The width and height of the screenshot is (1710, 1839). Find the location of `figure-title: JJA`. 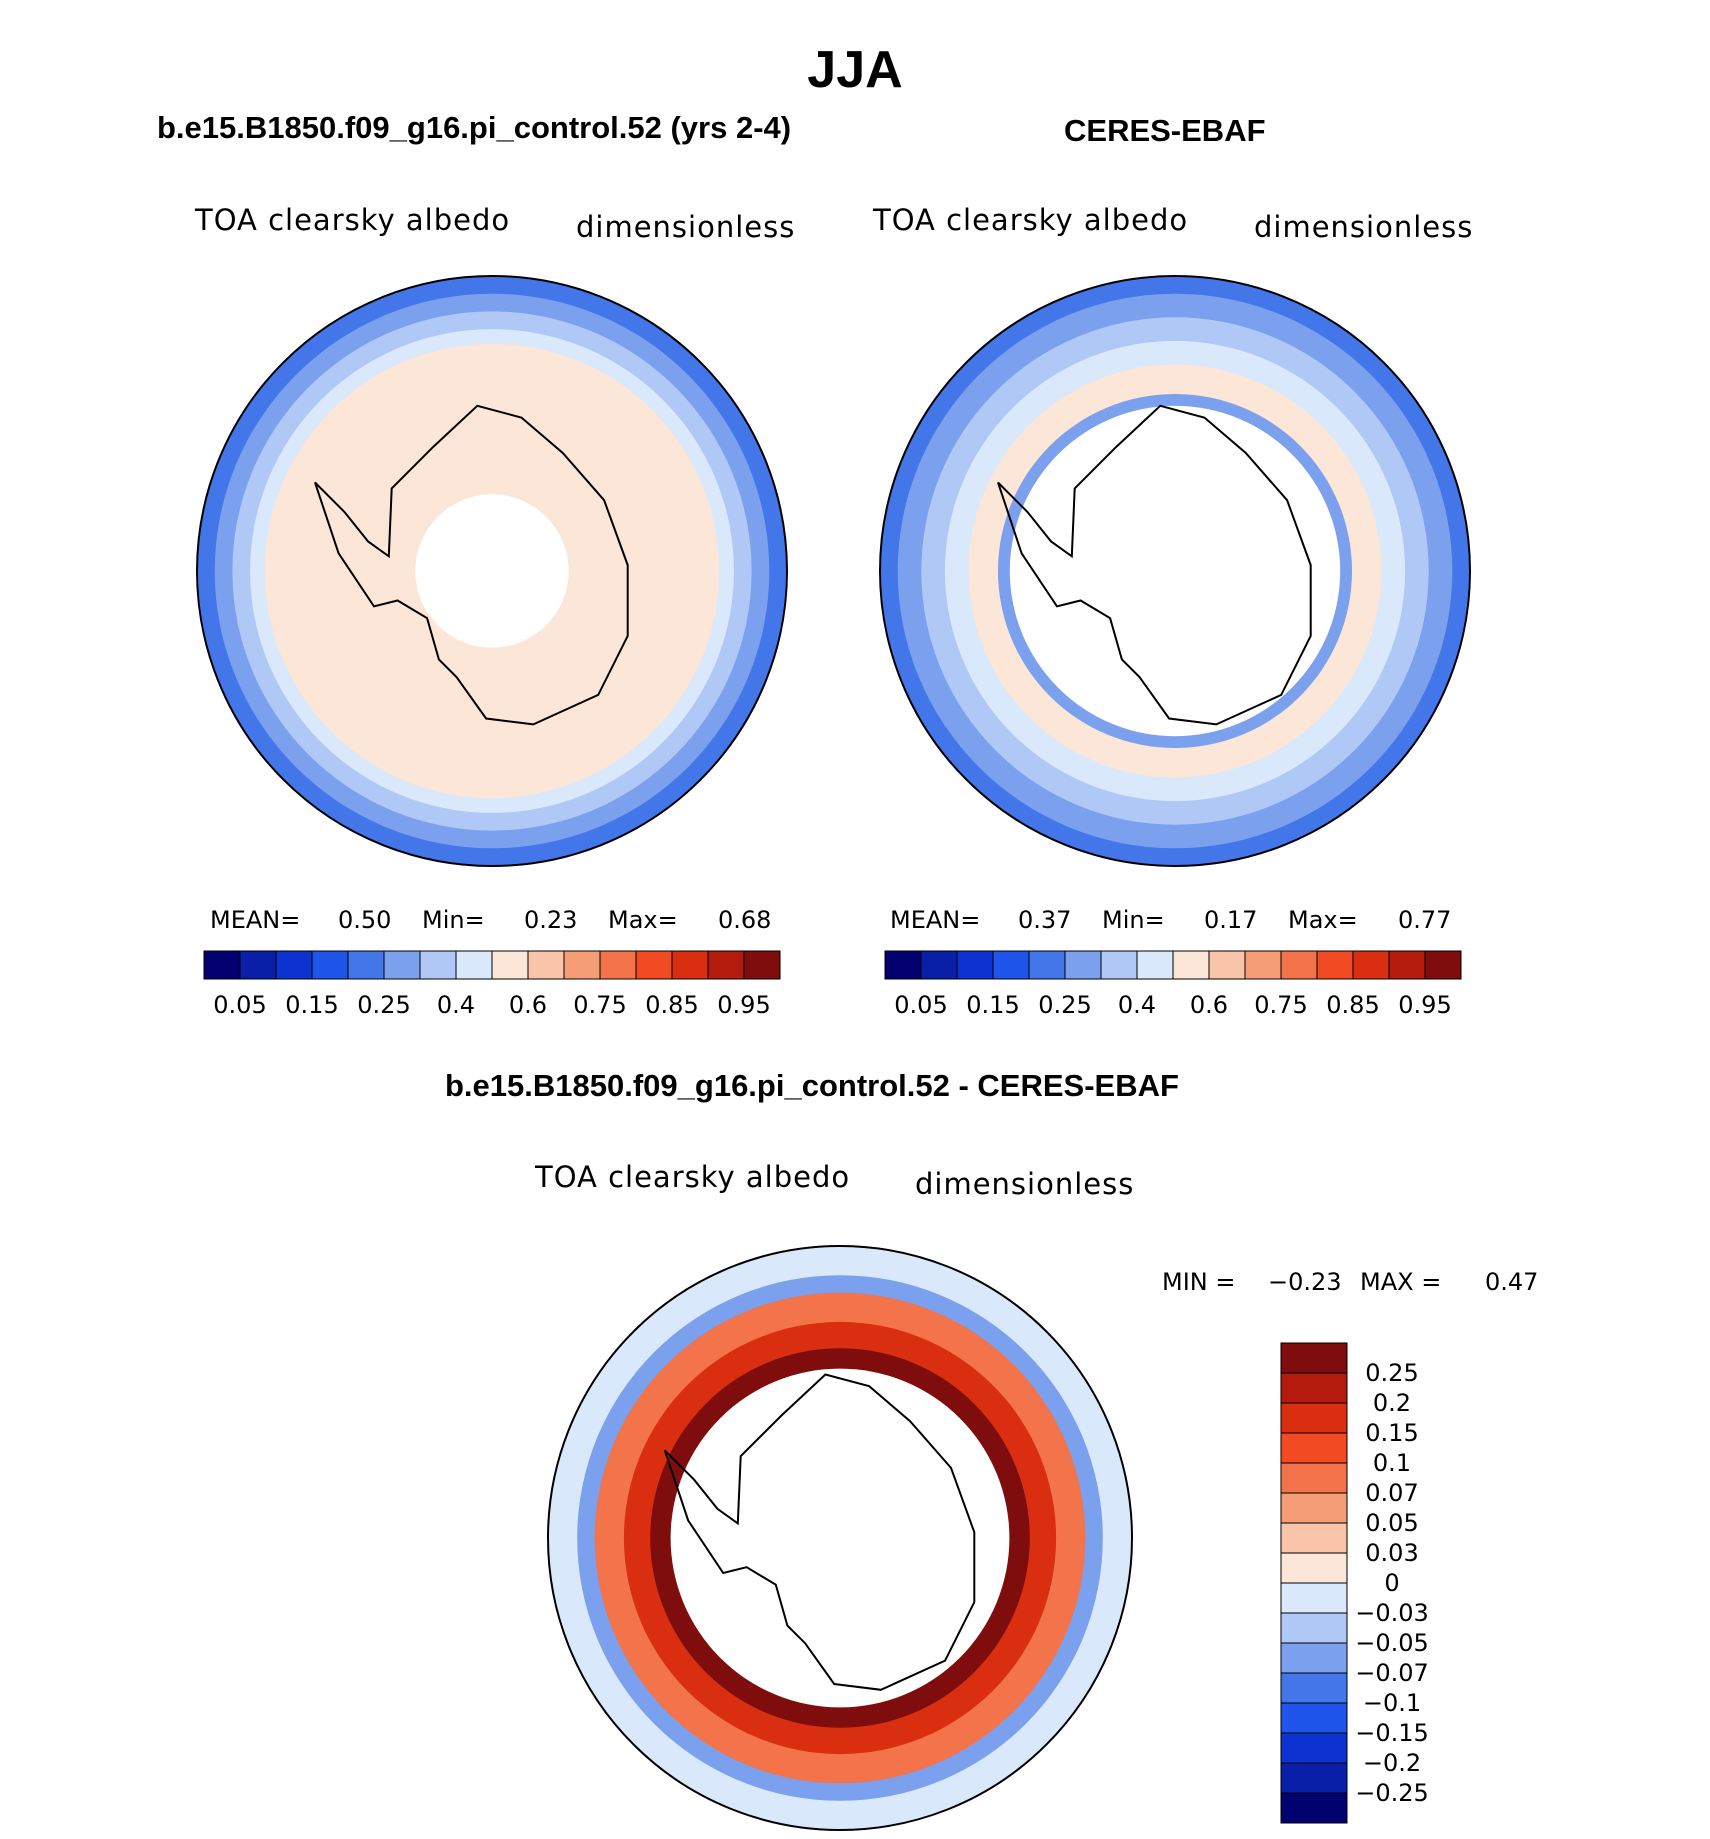

figure-title: JJA is located at coordinates (855, 70).